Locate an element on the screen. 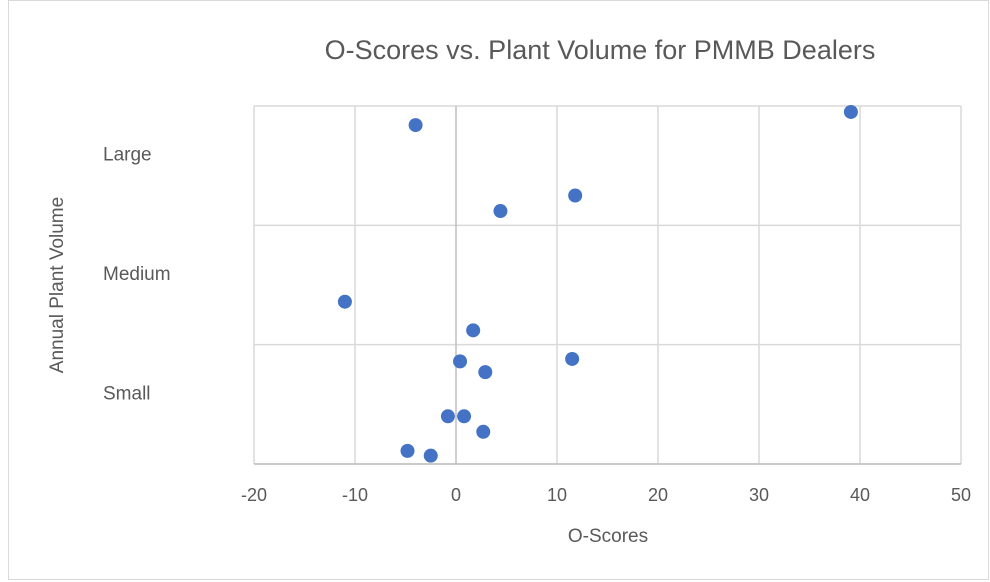 This screenshot has height=582, width=990. y-category-label: Small is located at coordinates (127, 393).